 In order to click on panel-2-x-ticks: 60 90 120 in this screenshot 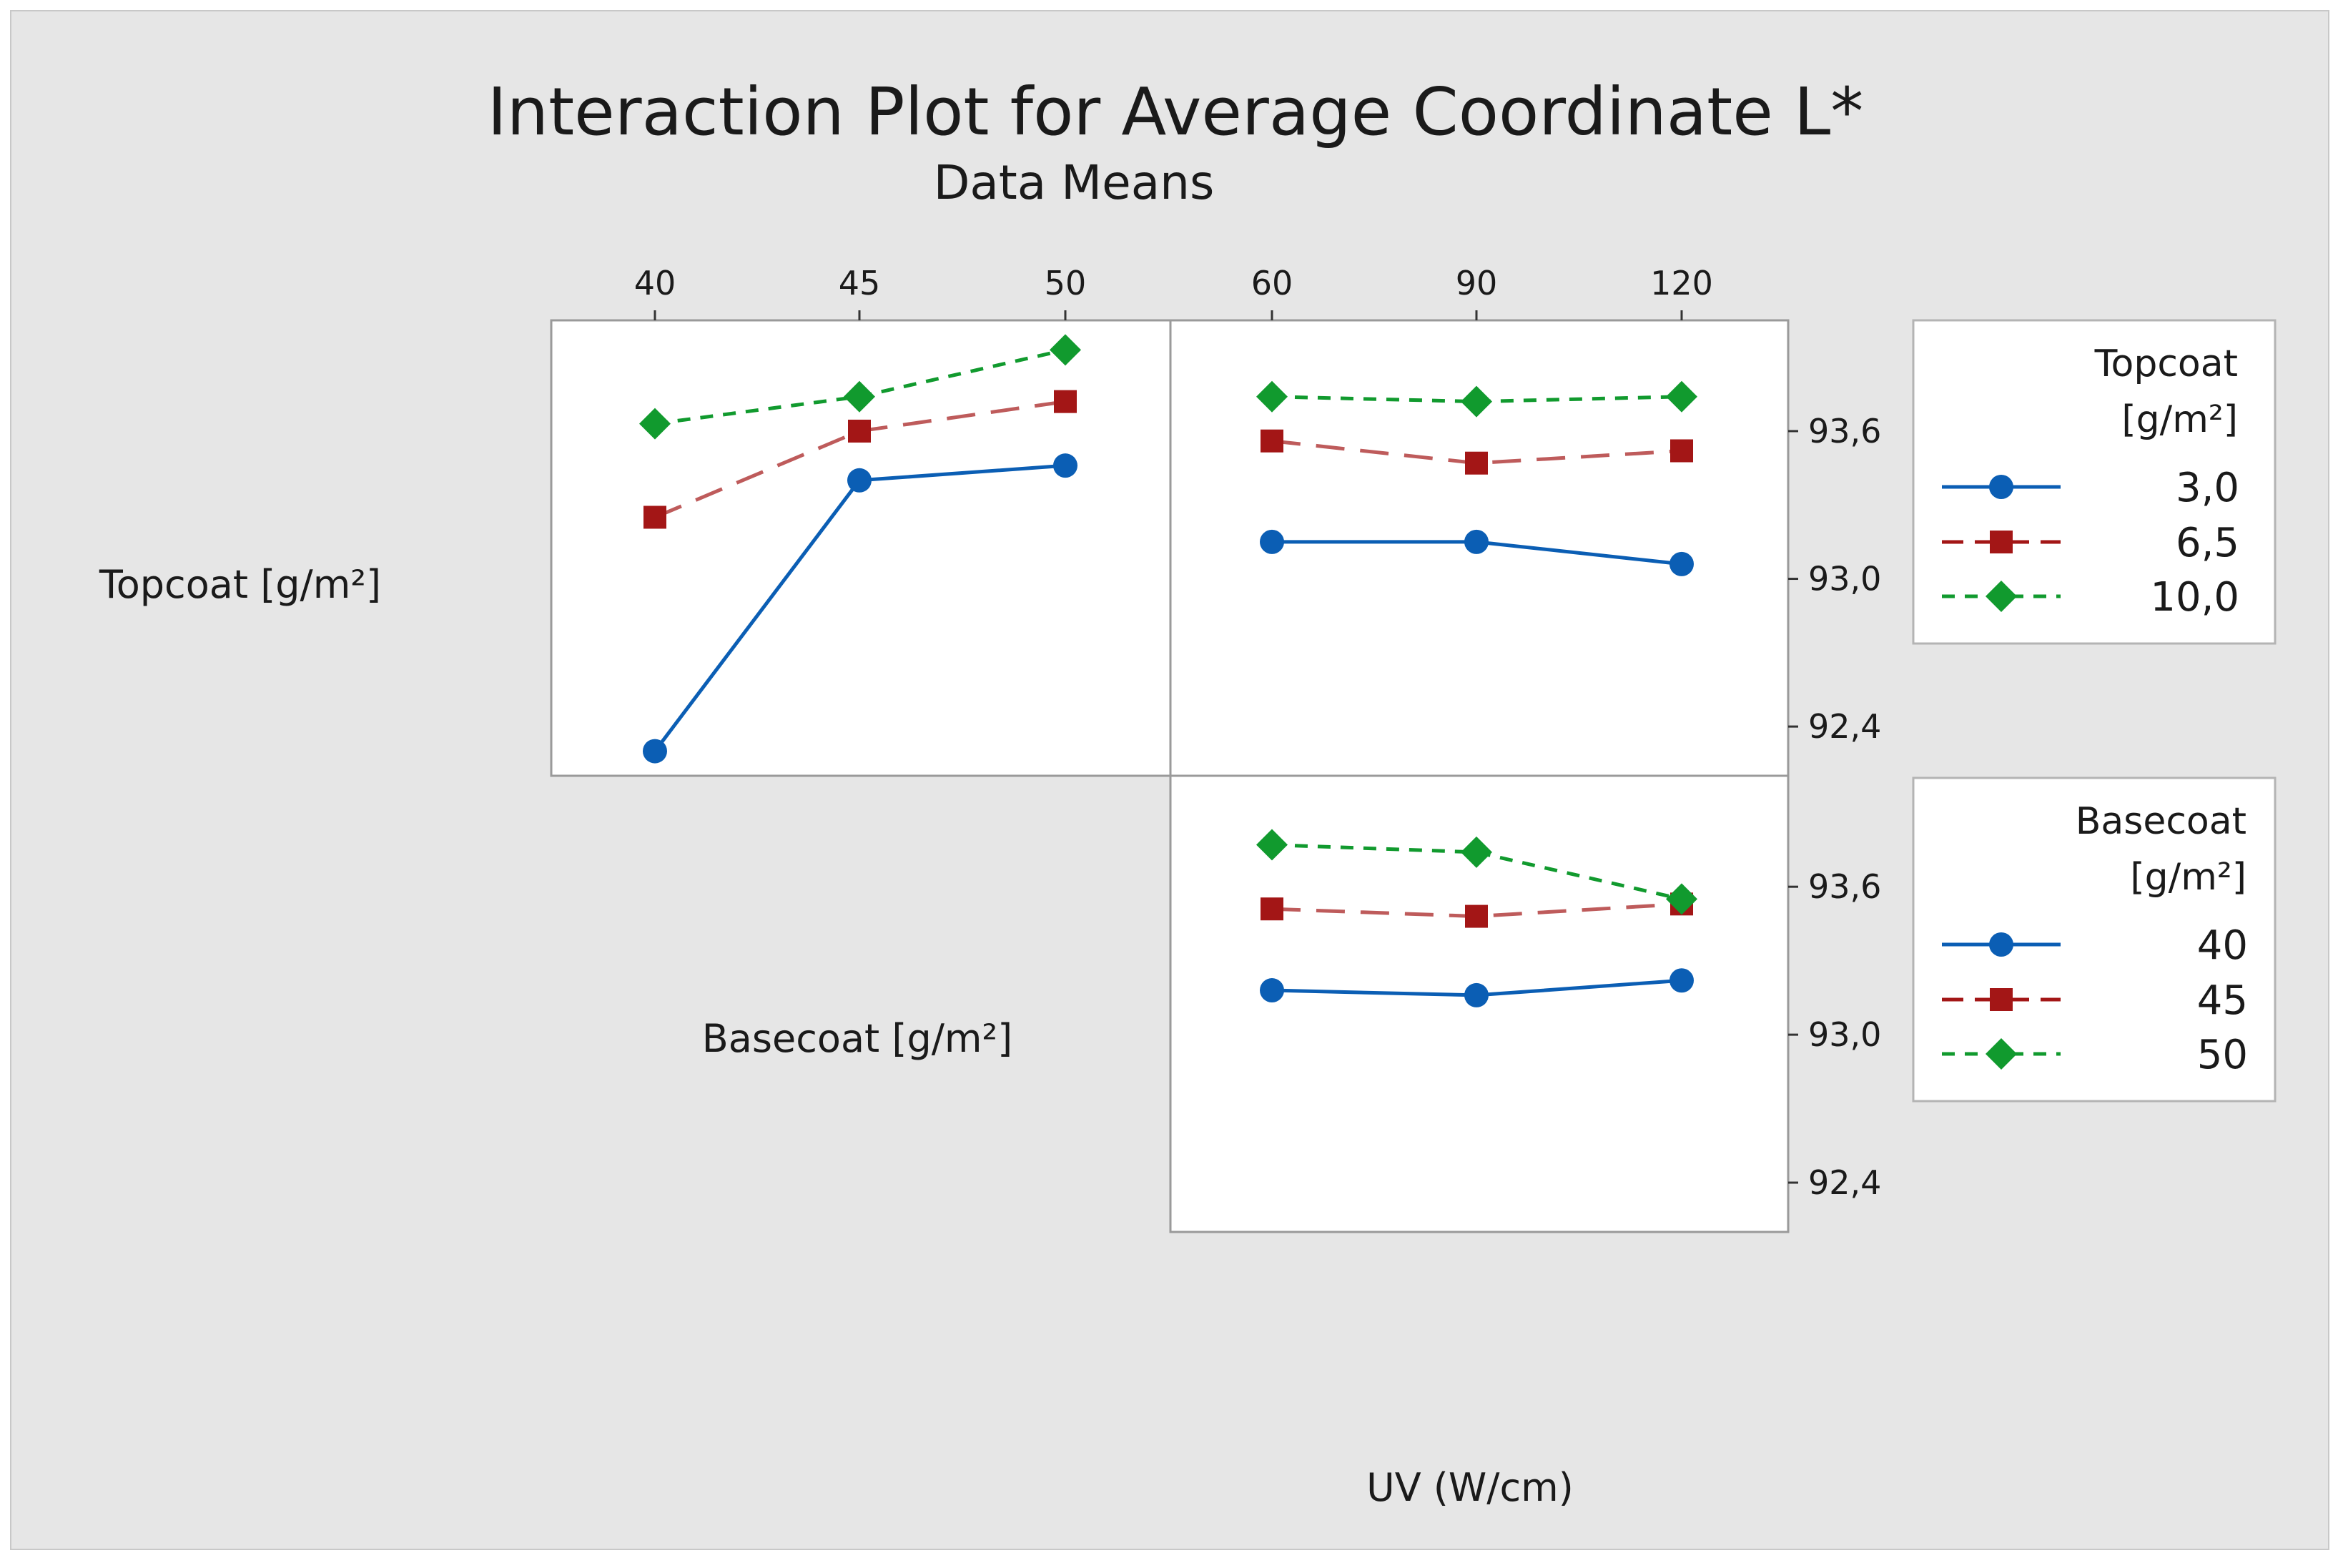, I will do `click(1482, 292)`.